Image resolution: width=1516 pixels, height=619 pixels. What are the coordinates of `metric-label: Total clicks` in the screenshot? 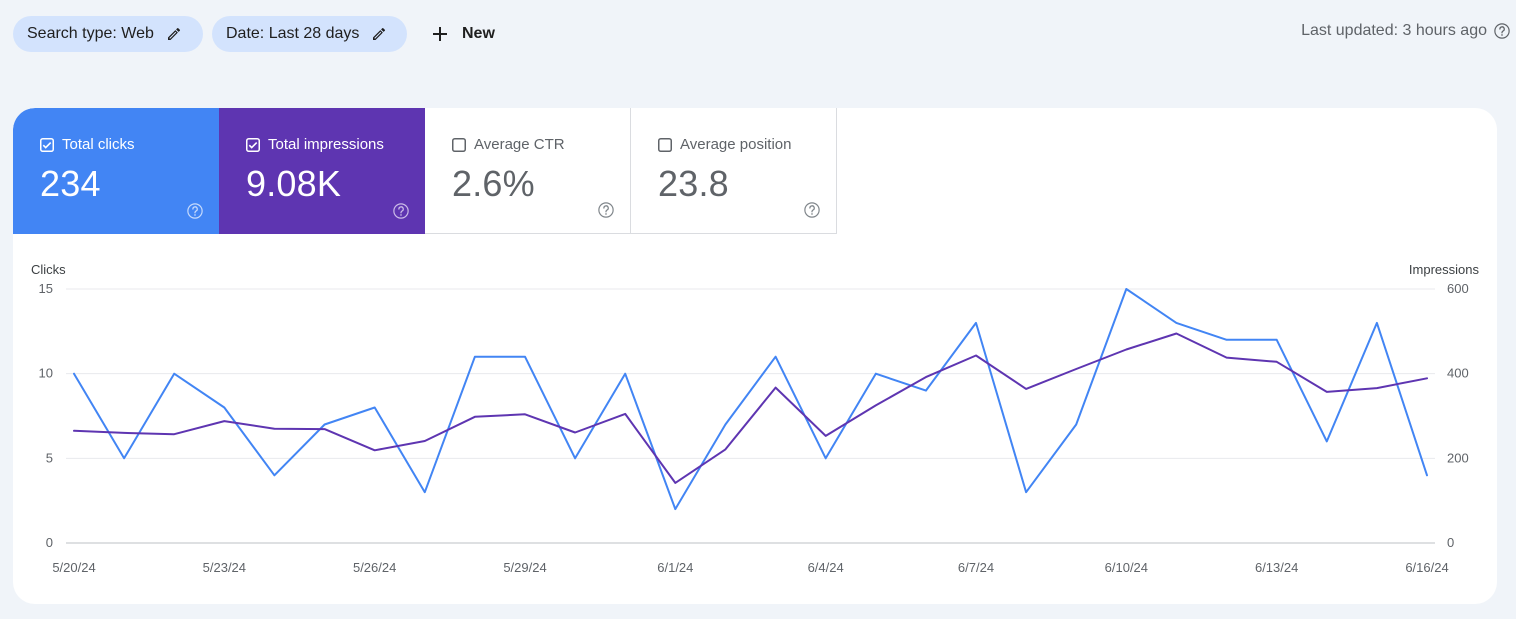 It's located at (98, 144).